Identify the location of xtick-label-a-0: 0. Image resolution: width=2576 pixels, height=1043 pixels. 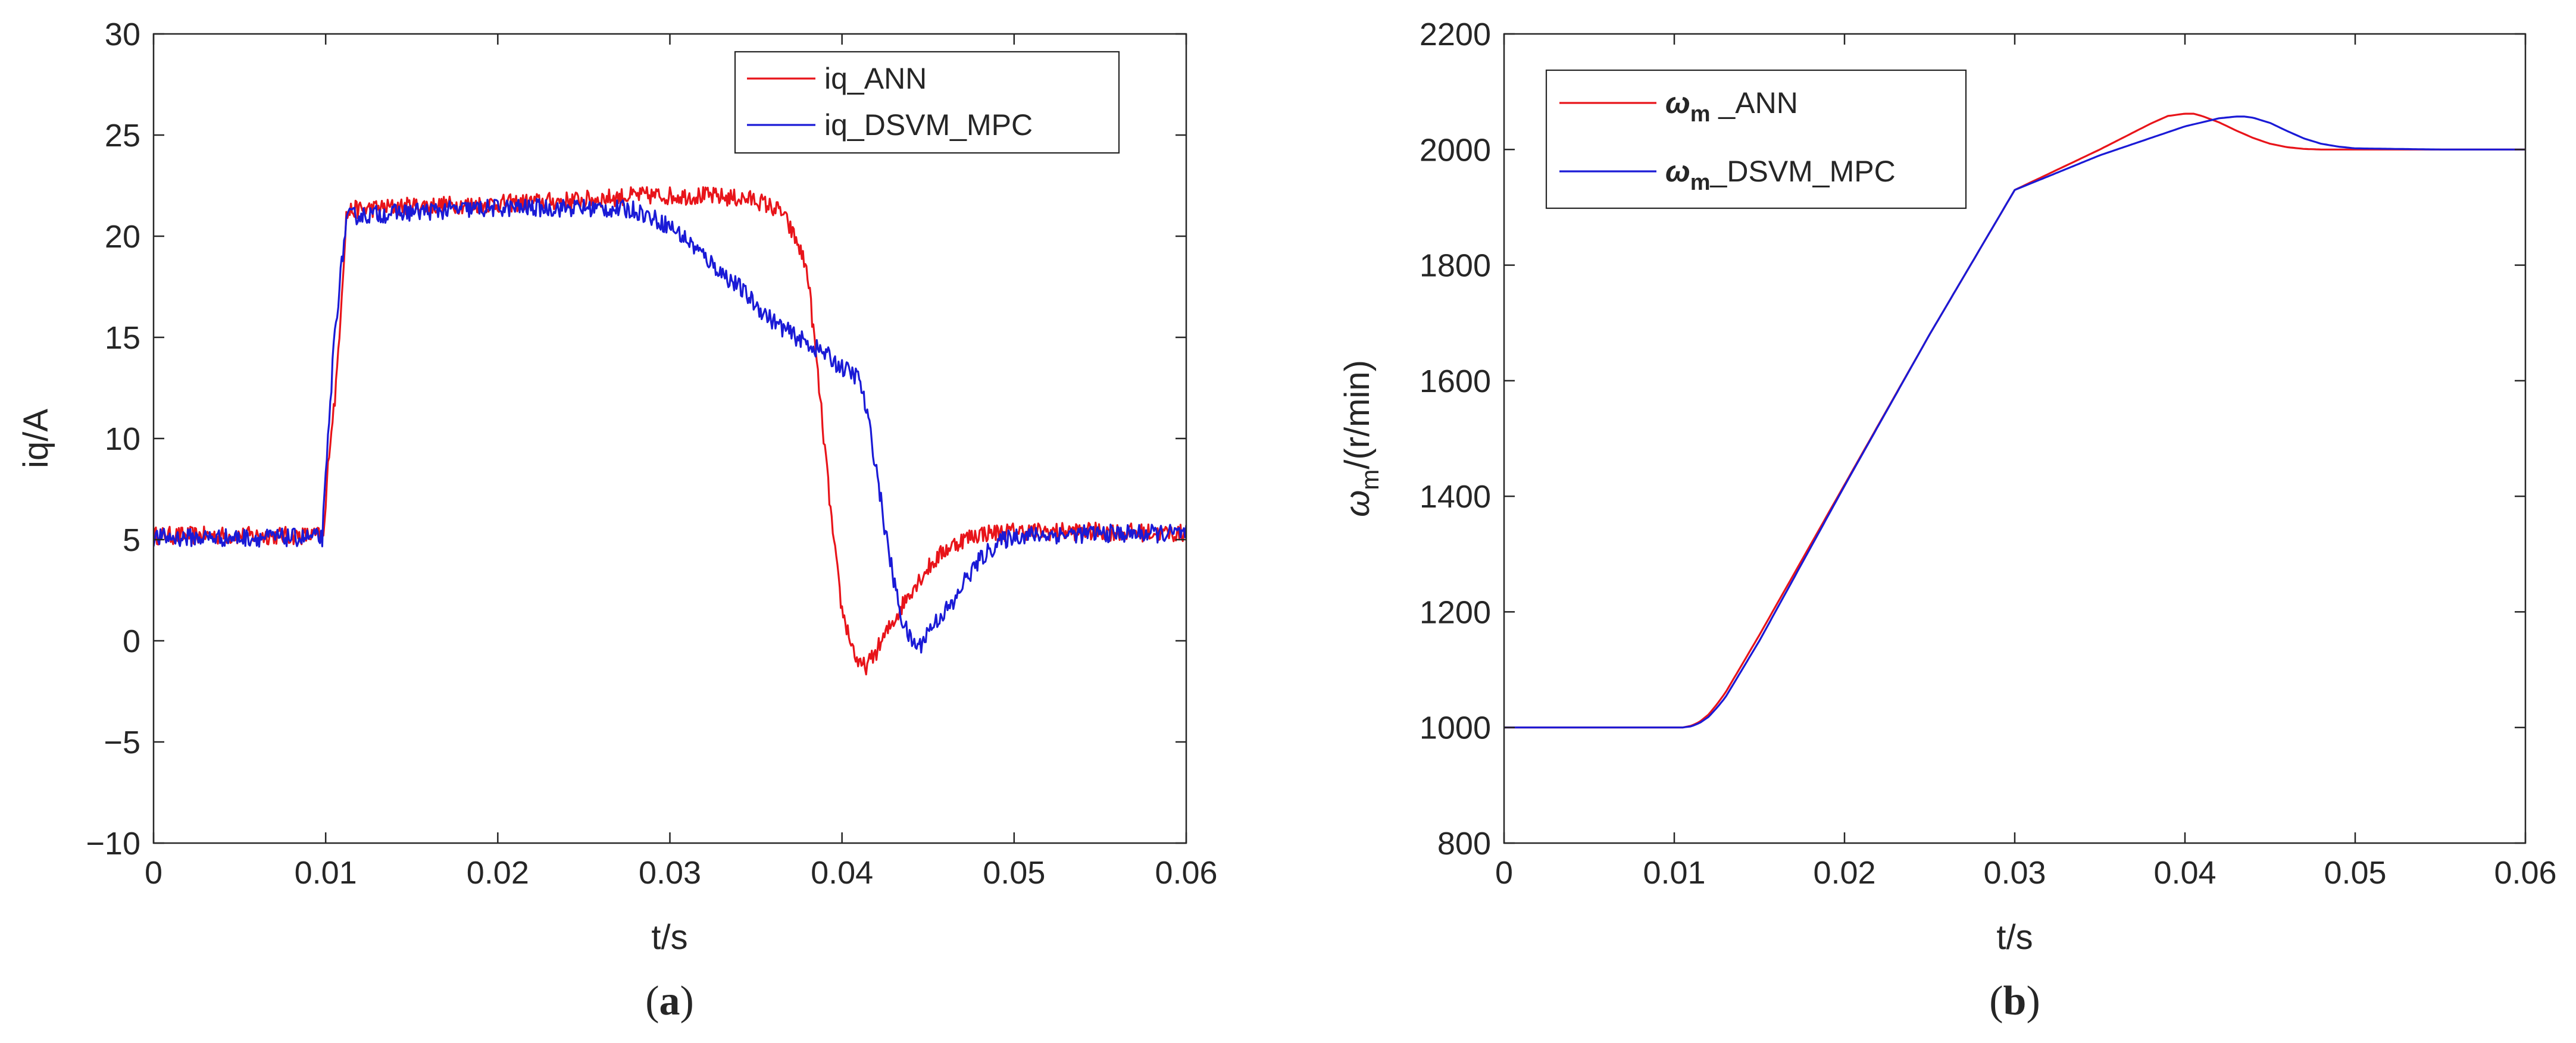
(153, 873).